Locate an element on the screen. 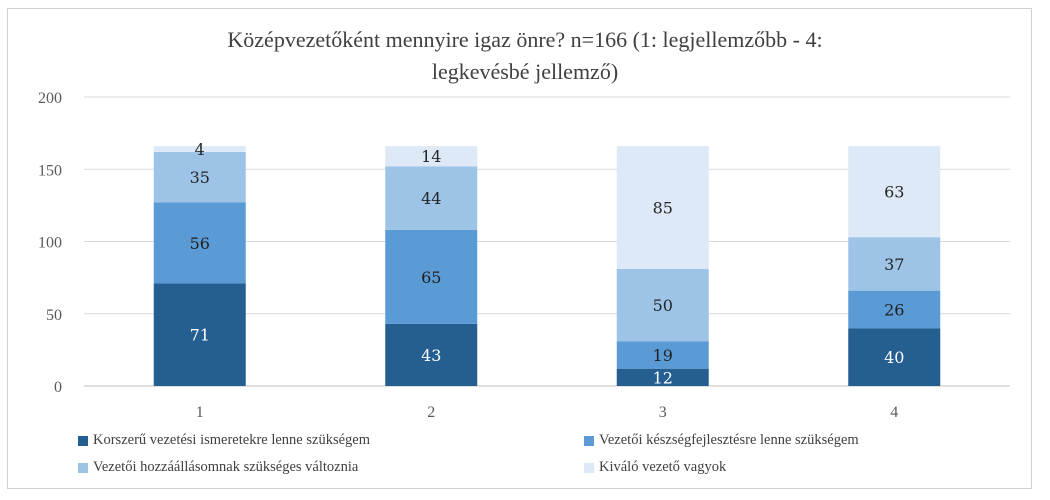  data-label: 85 is located at coordinates (663, 208).